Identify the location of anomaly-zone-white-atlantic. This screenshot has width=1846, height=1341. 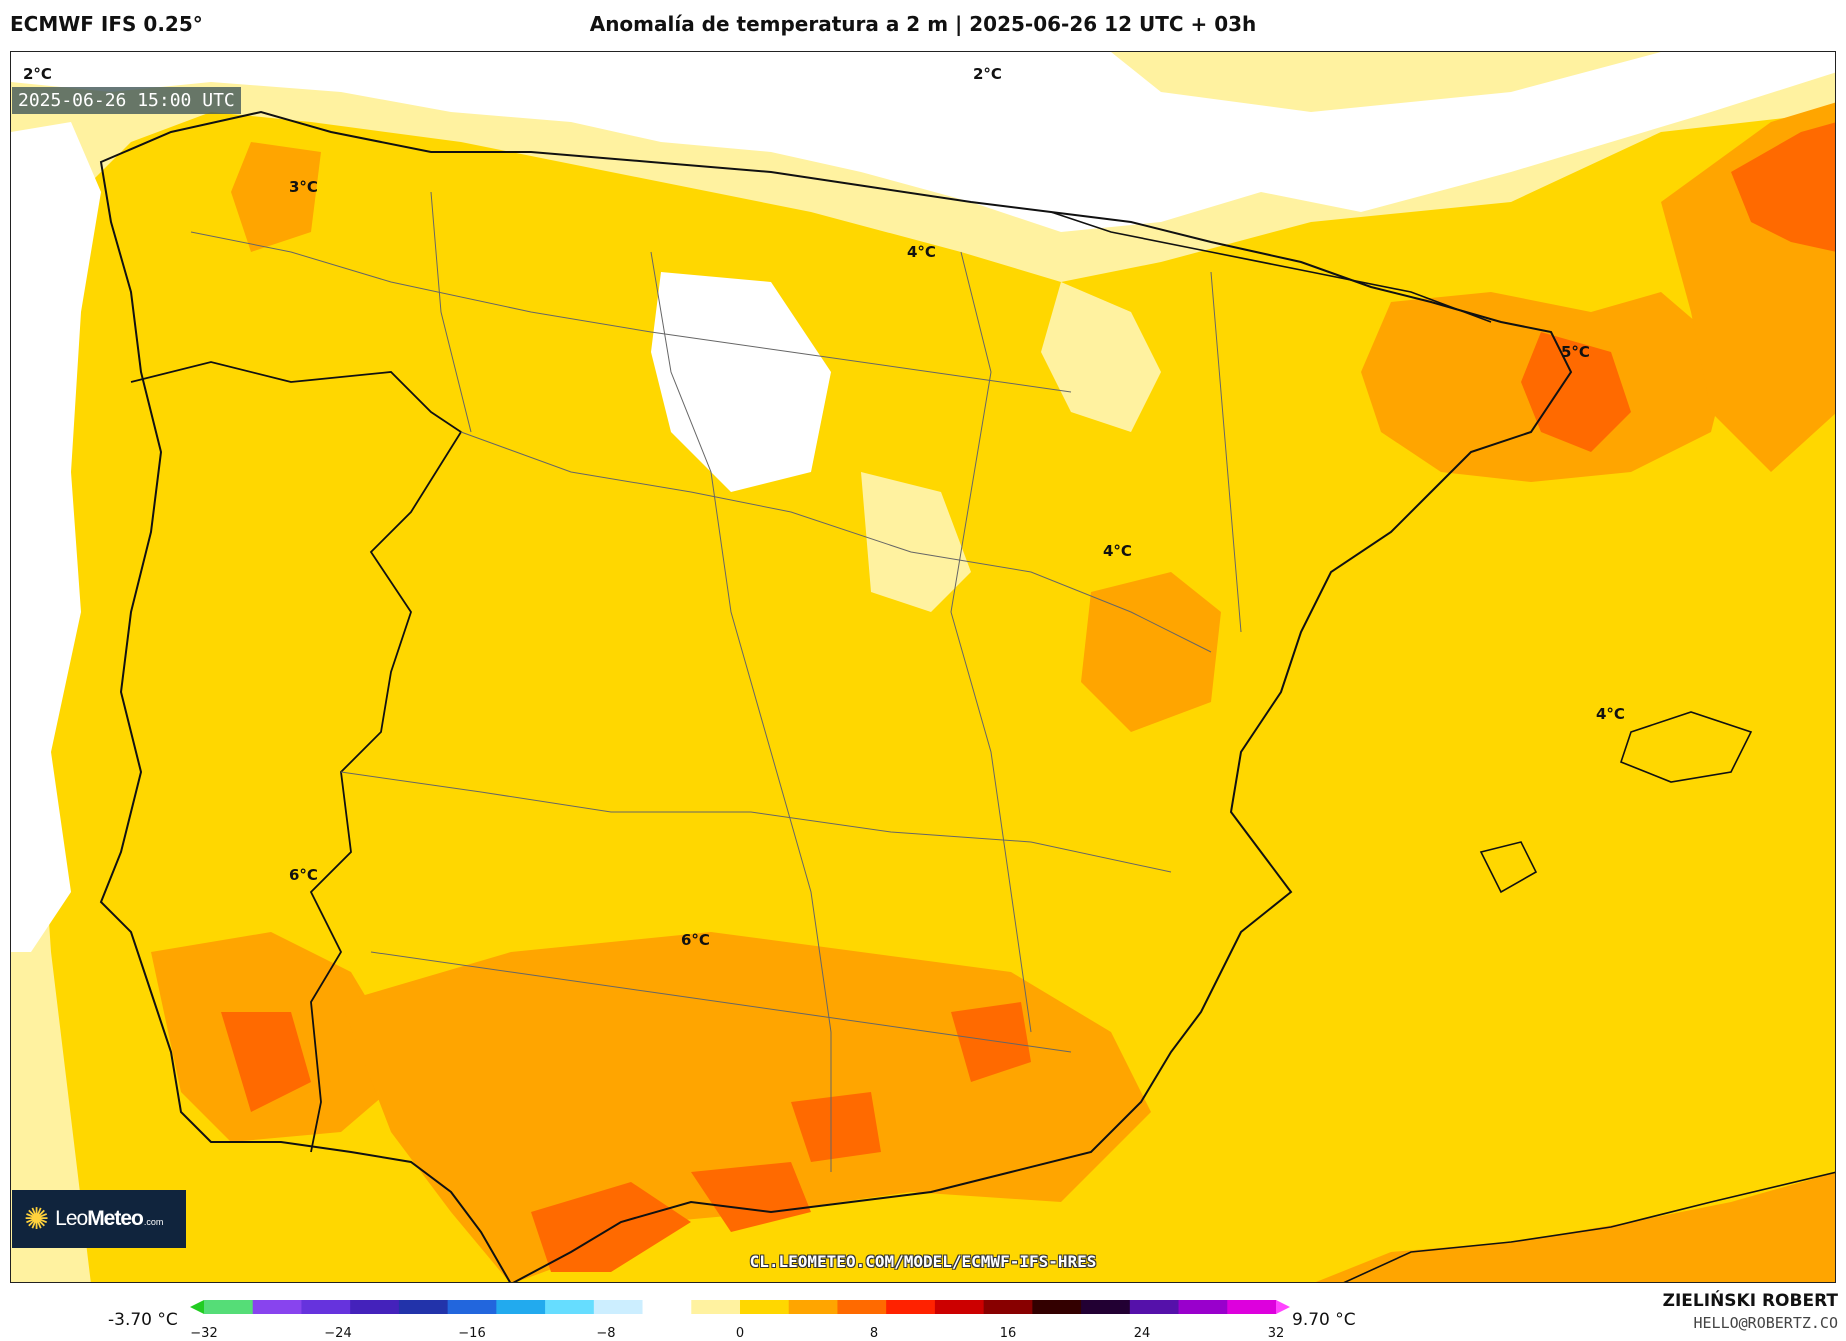
(56, 537).